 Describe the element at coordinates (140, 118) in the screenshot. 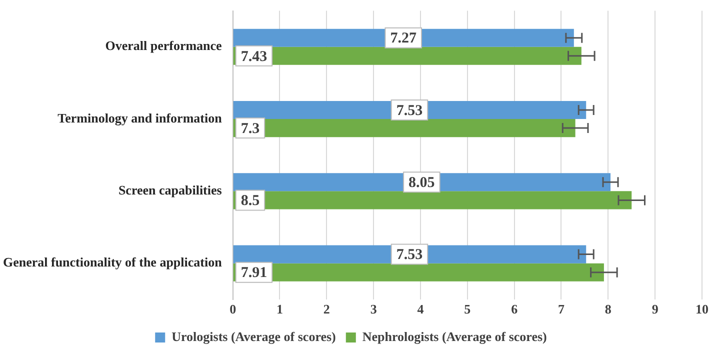

I see `y-tick-label: Terminology and information` at that location.